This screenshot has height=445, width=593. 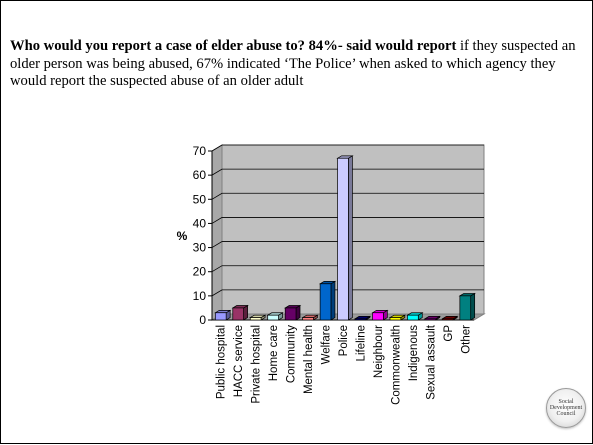 What do you see at coordinates (309, 359) in the screenshot?
I see `x-tick-label: Mental health` at bounding box center [309, 359].